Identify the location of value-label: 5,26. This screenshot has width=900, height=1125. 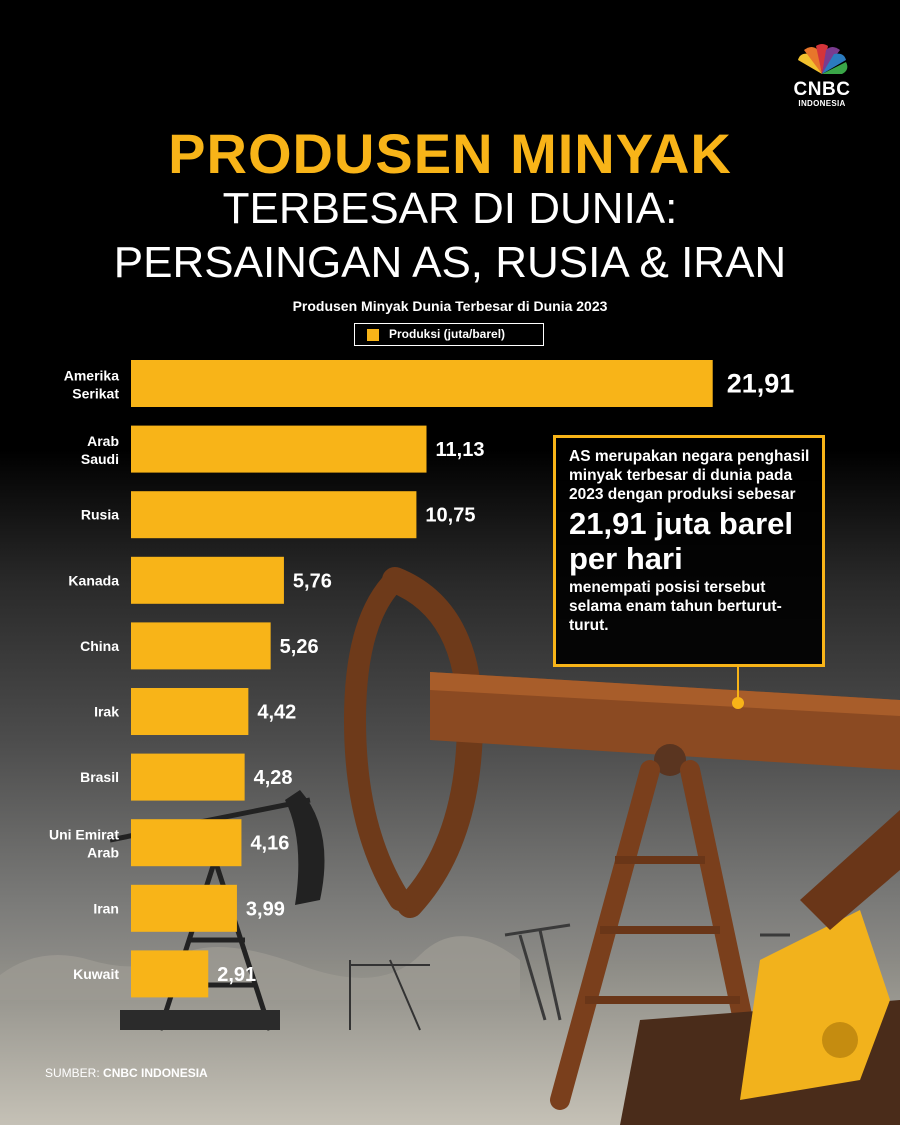
(299, 647).